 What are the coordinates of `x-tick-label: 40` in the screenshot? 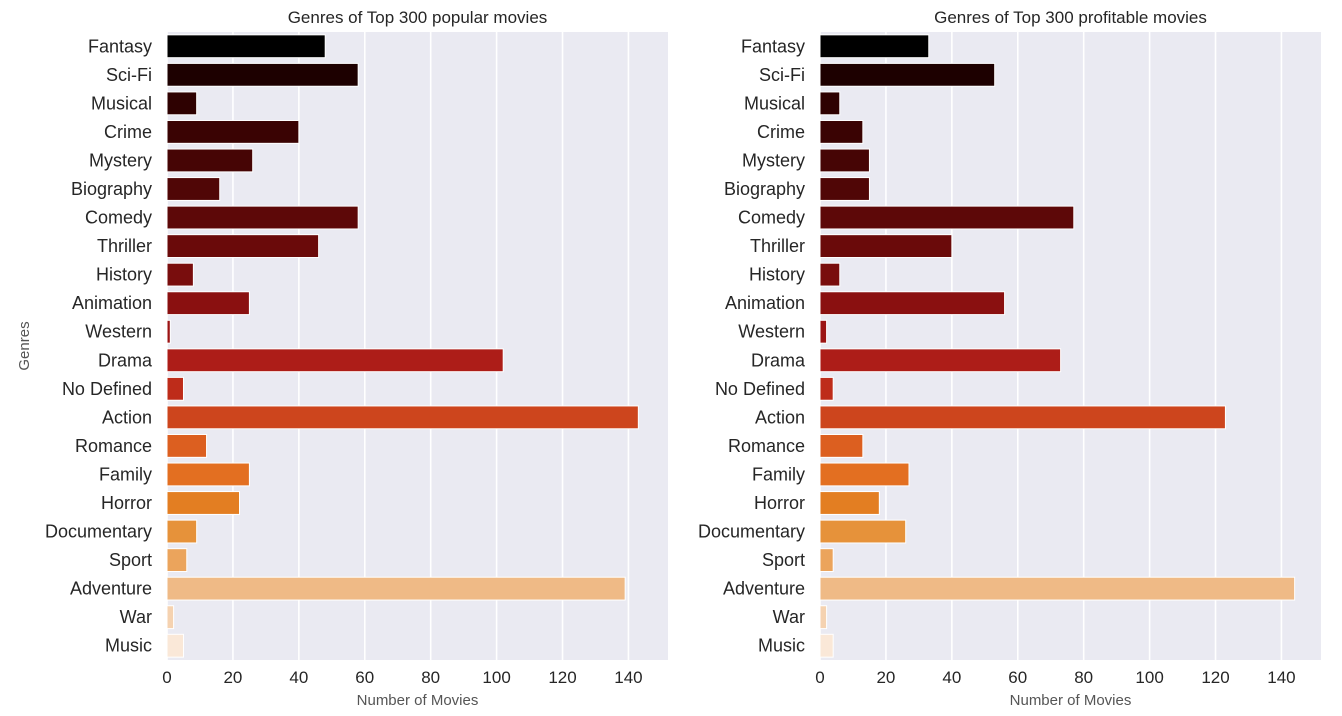 It's located at (298, 677).